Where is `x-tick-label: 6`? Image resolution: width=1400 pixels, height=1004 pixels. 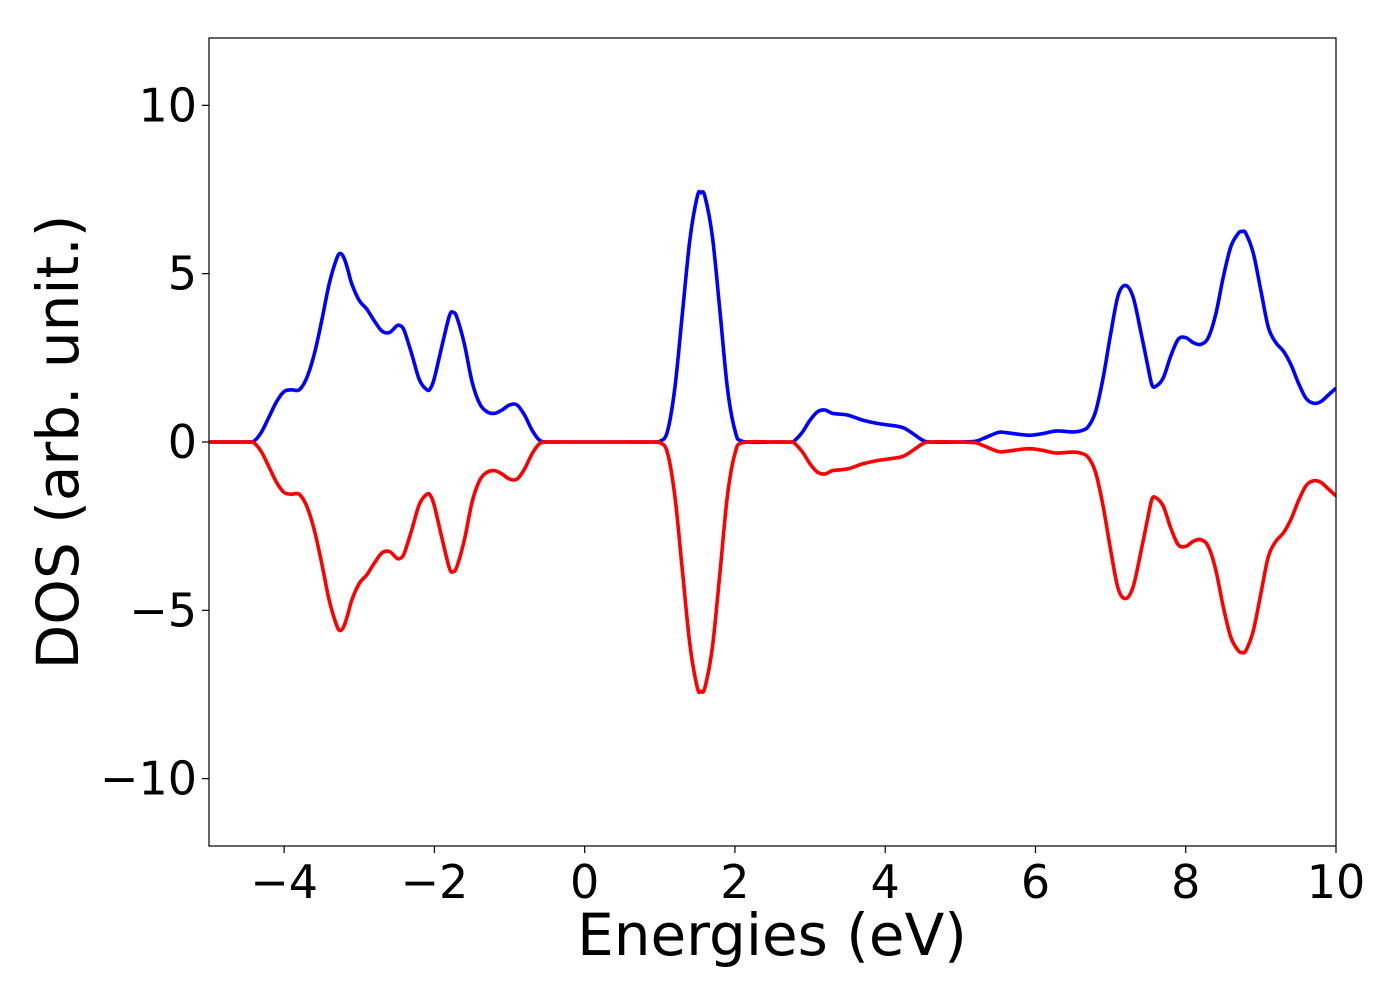
x-tick-label: 6 is located at coordinates (1035, 882).